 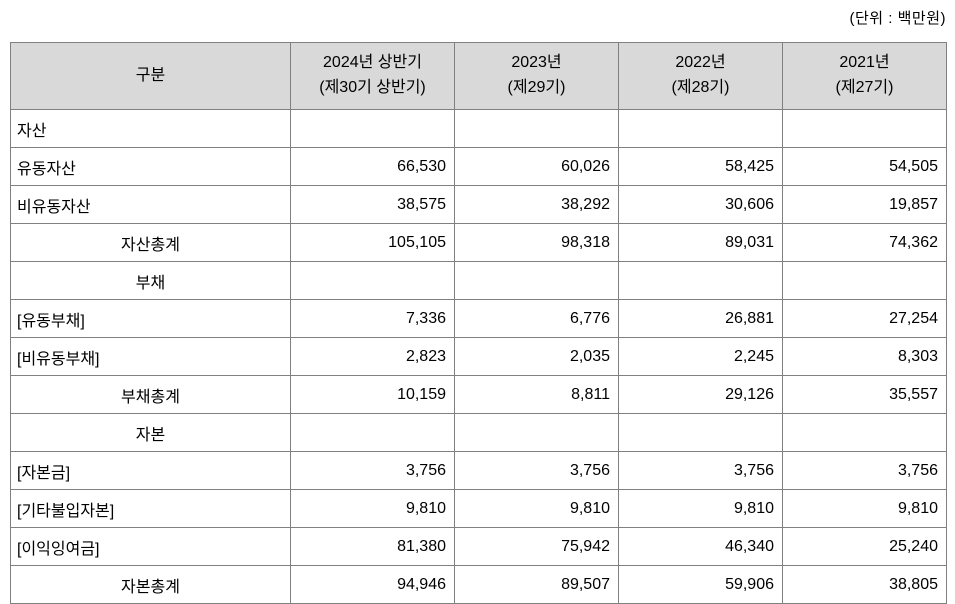 I want to click on header-2022: 2022년 (제28기), so click(x=700, y=76).